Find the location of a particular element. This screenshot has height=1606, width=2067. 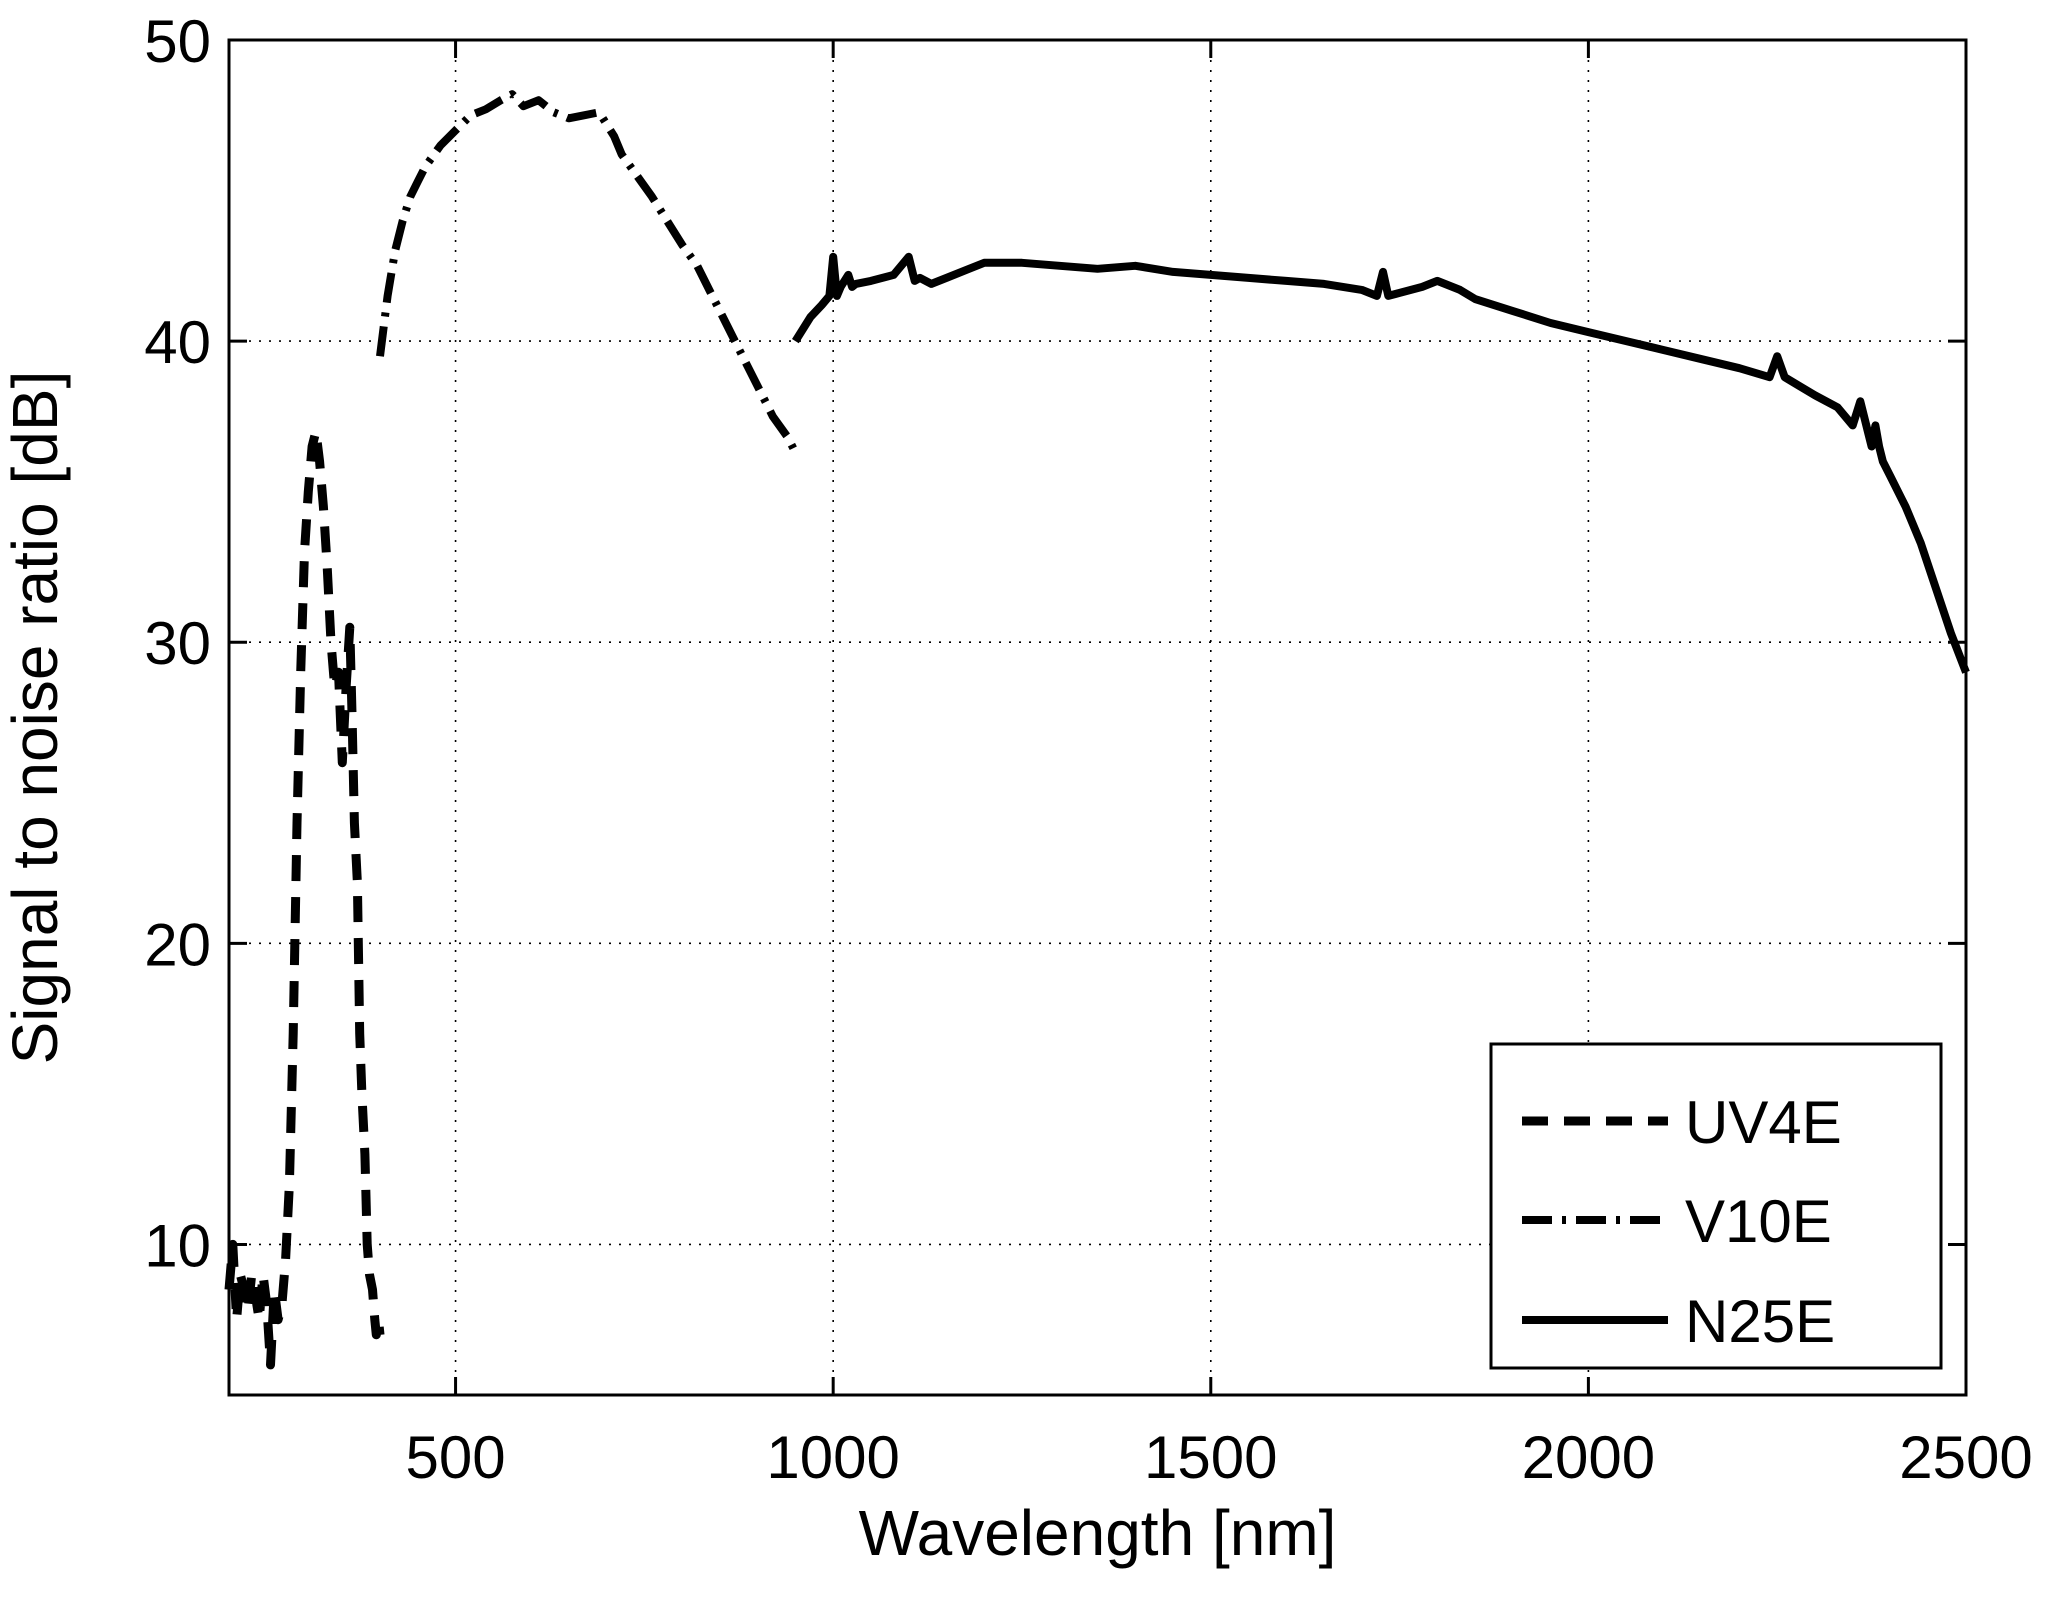

x-tick-label: 2500 is located at coordinates (1965, 1457).